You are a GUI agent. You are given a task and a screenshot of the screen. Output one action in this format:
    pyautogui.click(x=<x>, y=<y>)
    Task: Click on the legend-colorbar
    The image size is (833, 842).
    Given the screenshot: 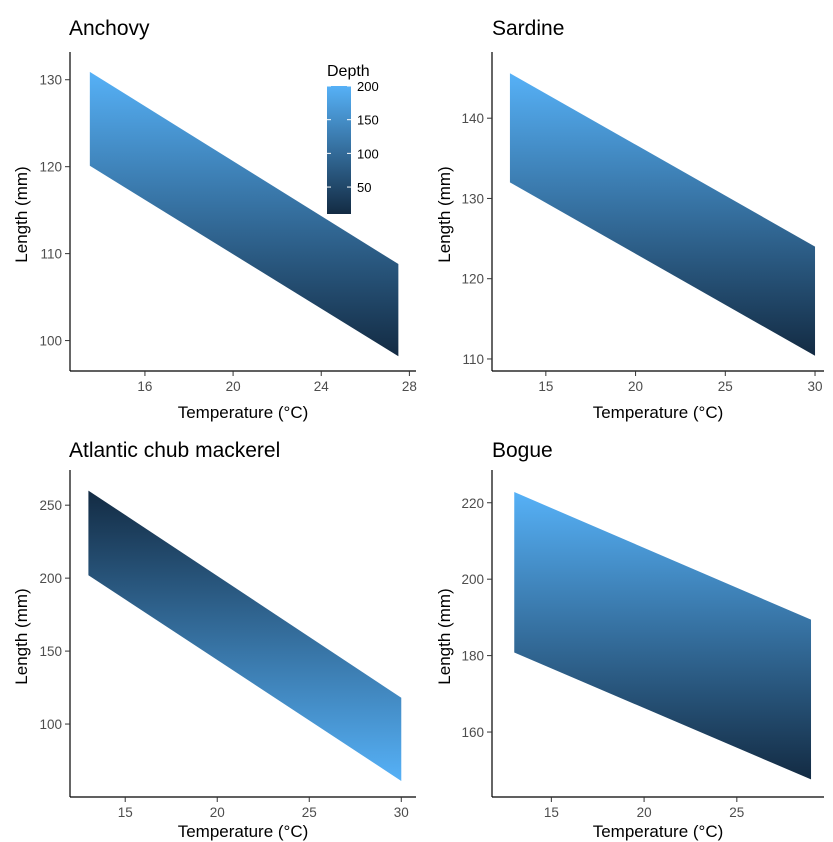 What is the action you would take?
    pyautogui.click(x=339, y=150)
    